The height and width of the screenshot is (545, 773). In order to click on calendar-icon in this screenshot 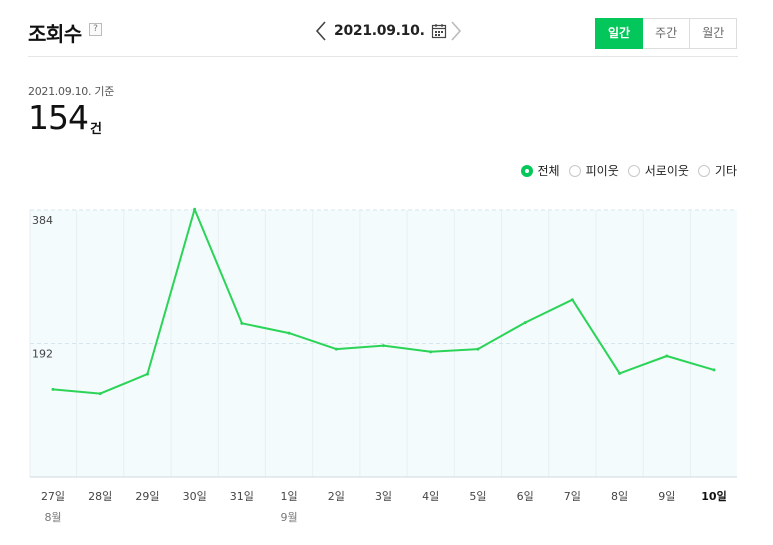, I will do `click(439, 31)`.